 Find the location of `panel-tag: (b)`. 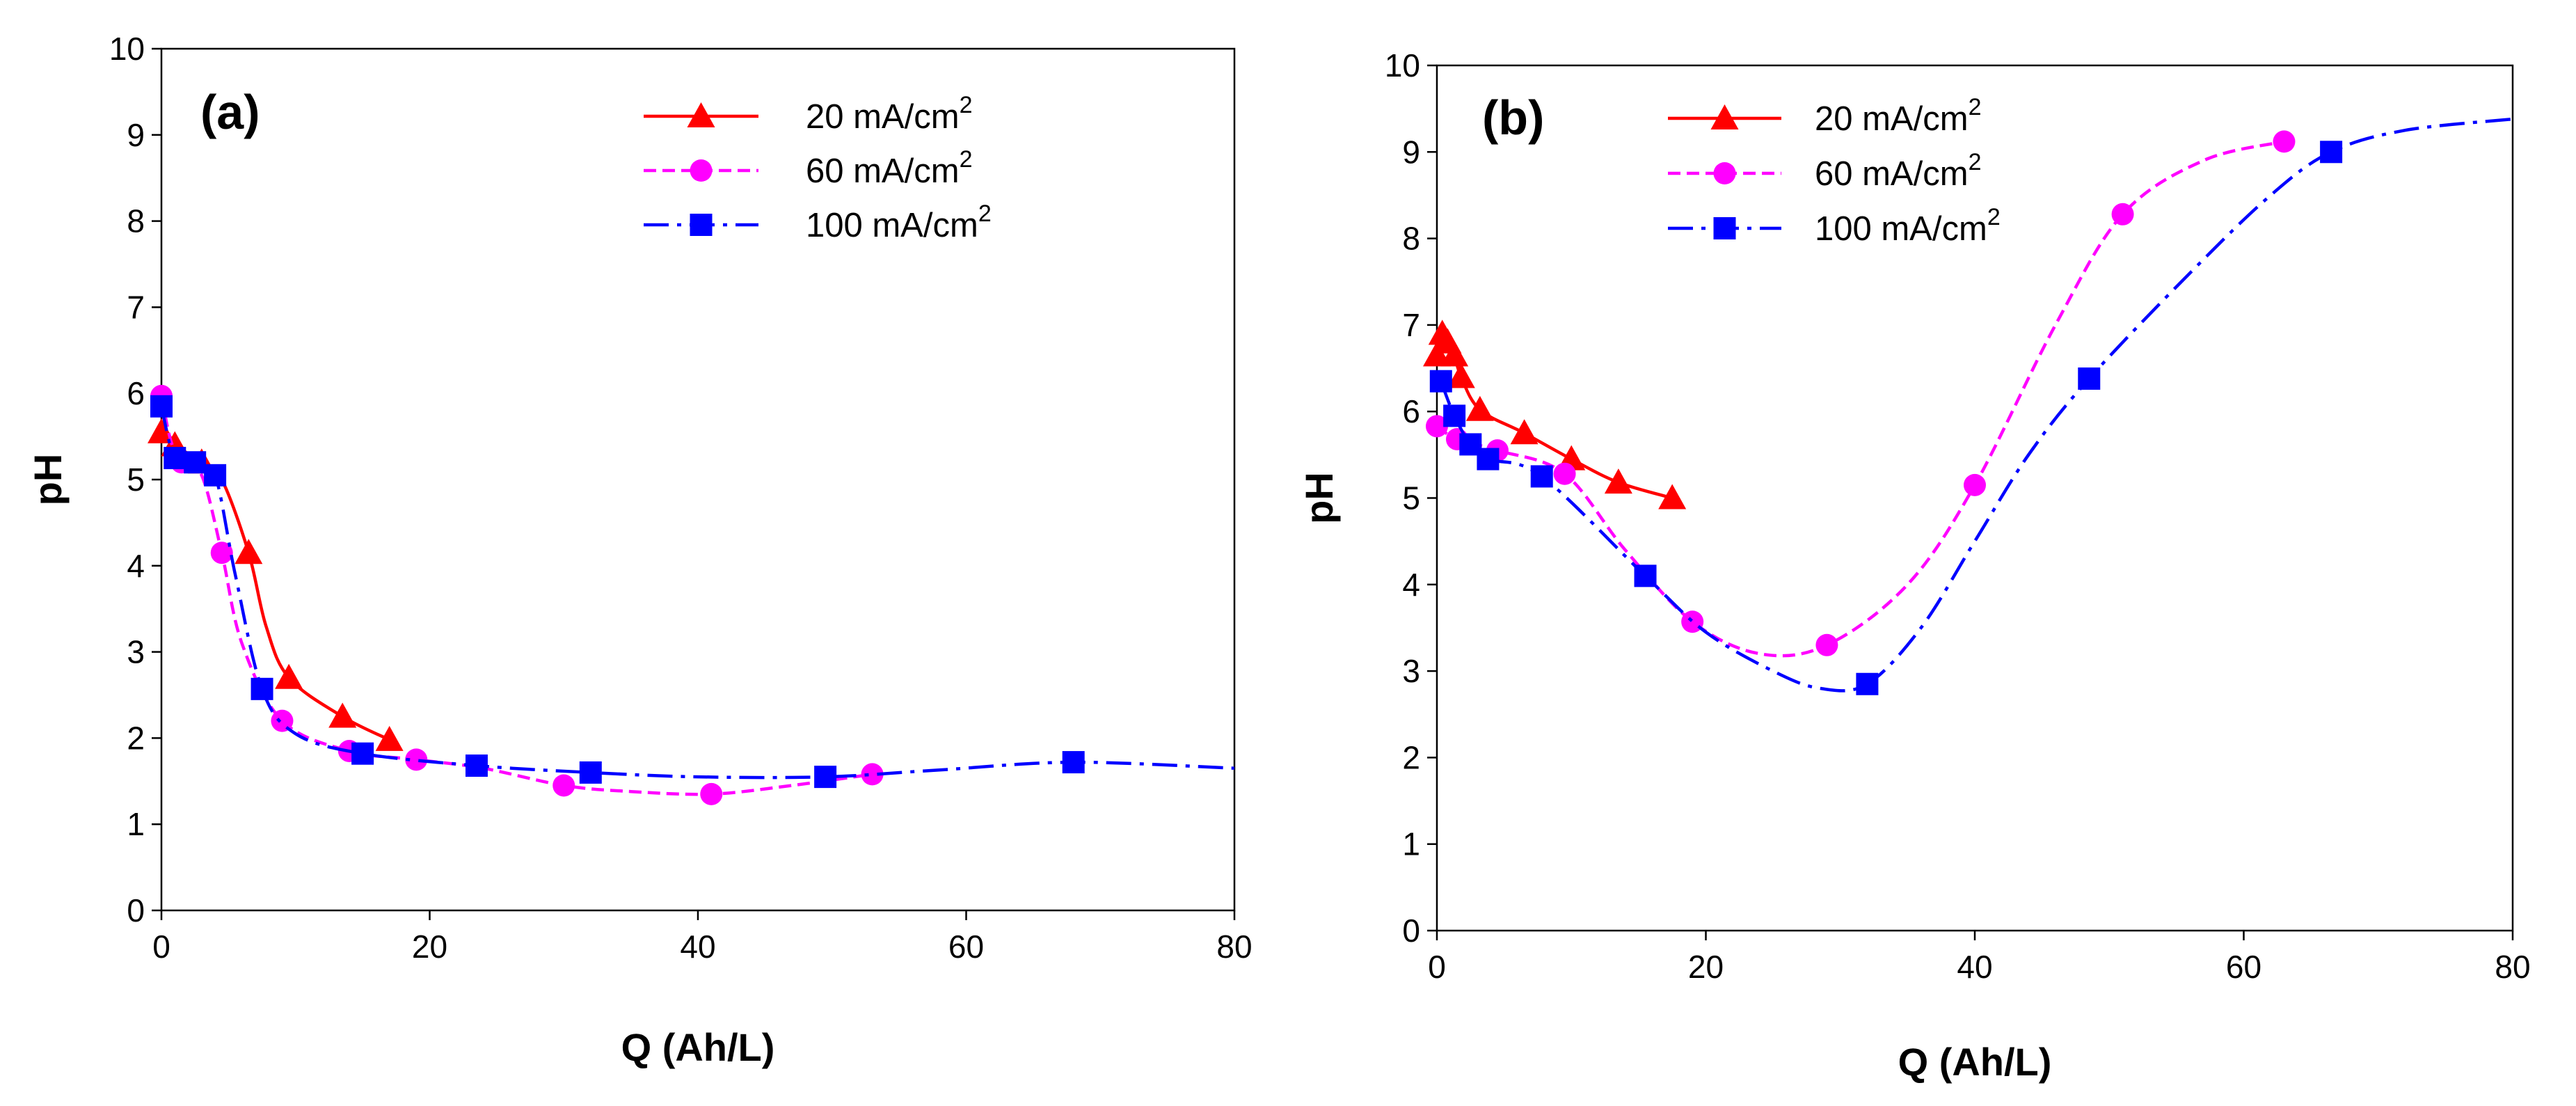

panel-tag: (b) is located at coordinates (1513, 117).